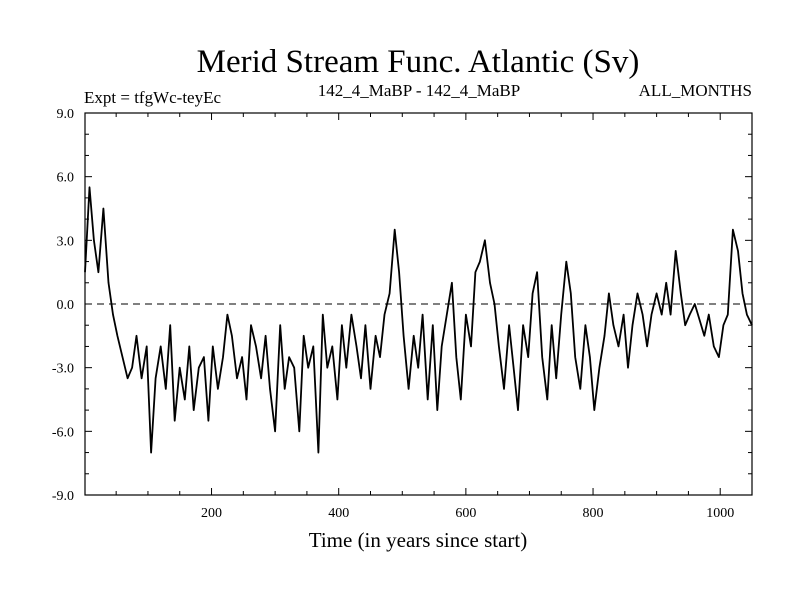 The image size is (800, 600). I want to click on y-tick-label: 0.0, so click(66, 305).